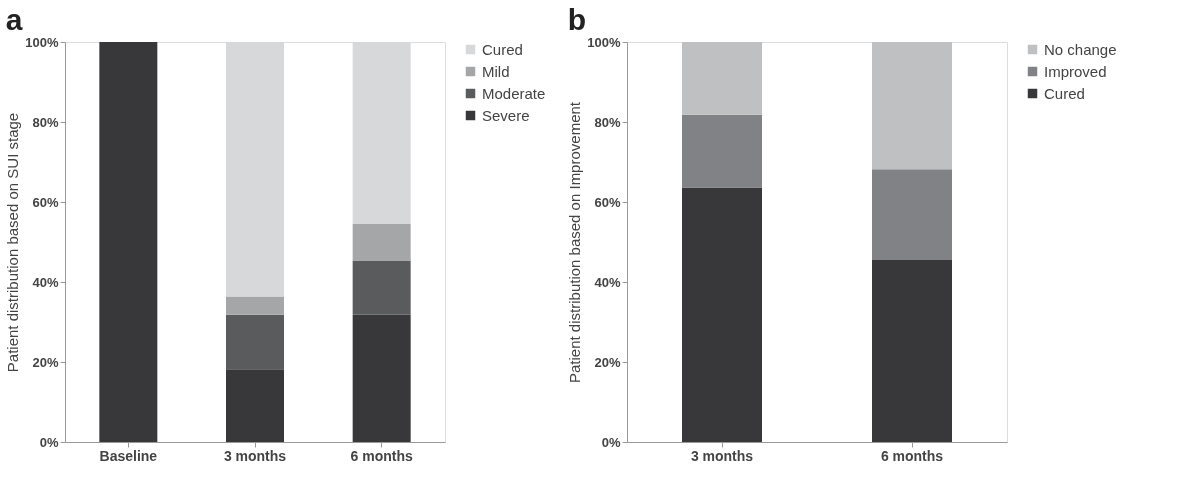 This screenshot has width=1200, height=502. What do you see at coordinates (1075, 71) in the screenshot?
I see `legend-label: Improved` at bounding box center [1075, 71].